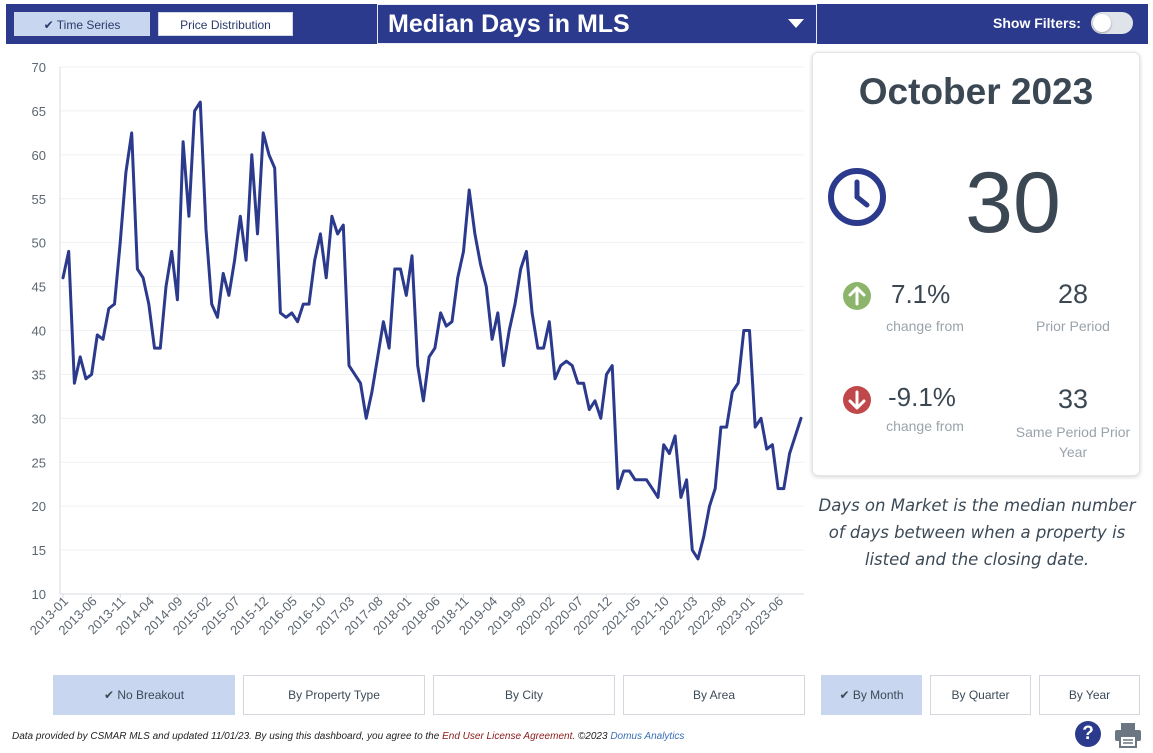 The width and height of the screenshot is (1153, 753). I want to click on metric-dropdown-label: Median Days in MLS, so click(509, 24).